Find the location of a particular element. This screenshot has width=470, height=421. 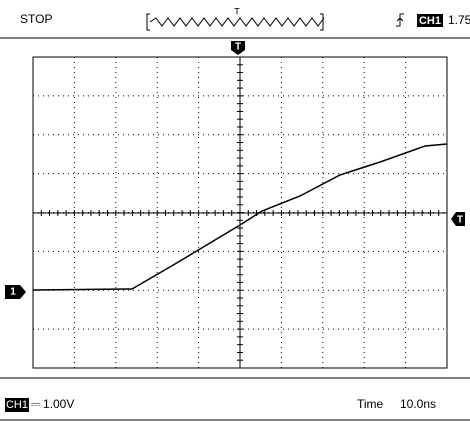

trigger-edge-icon is located at coordinates (400, 20).